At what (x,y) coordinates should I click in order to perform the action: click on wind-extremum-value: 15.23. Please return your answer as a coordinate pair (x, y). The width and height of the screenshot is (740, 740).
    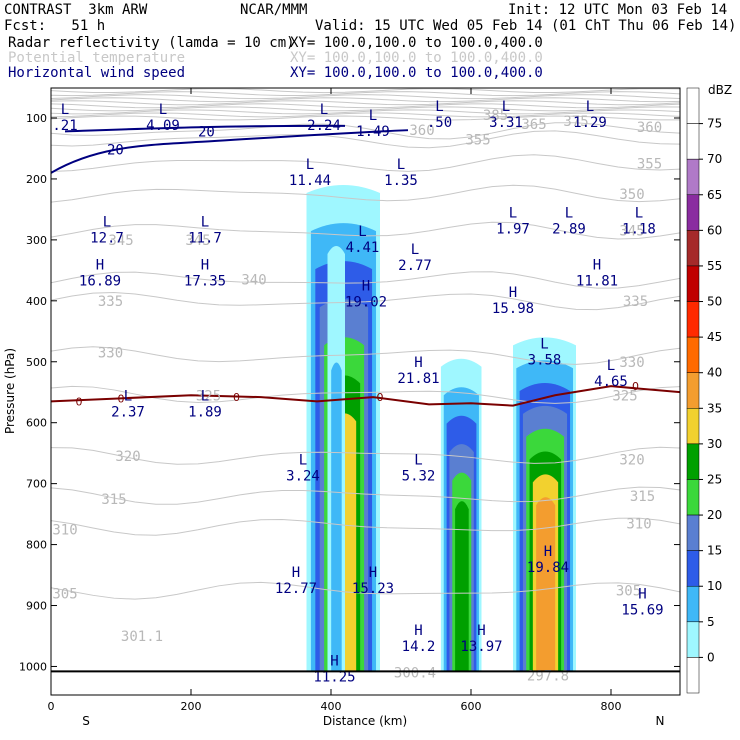
    Looking at the image, I should click on (373, 589).